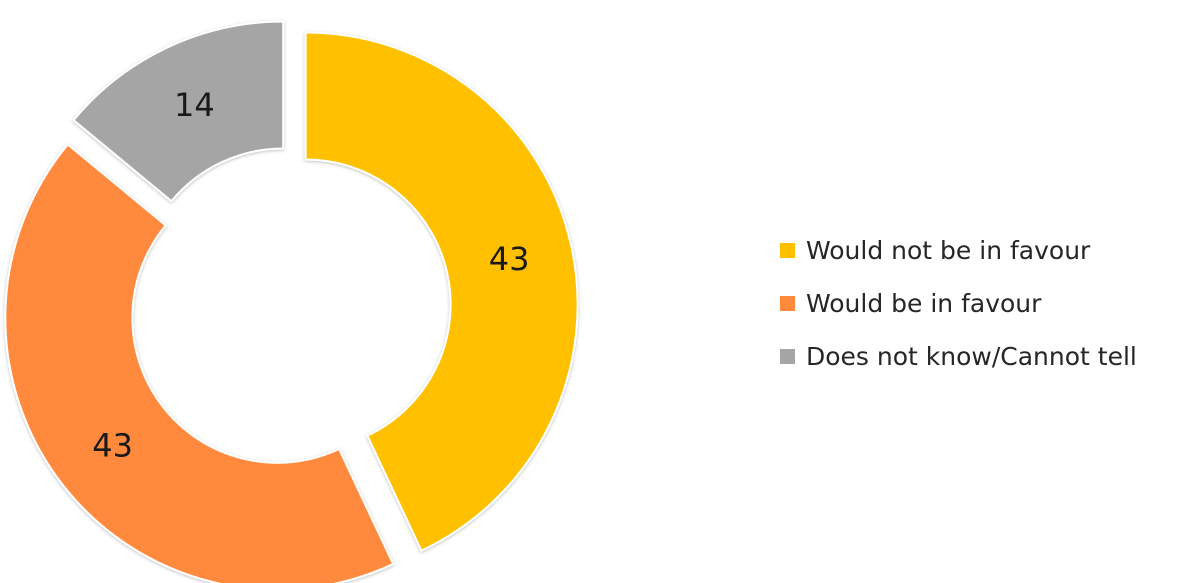  I want to click on legend-label-does-not-know: Does not know/Cannot tell, so click(971, 356).